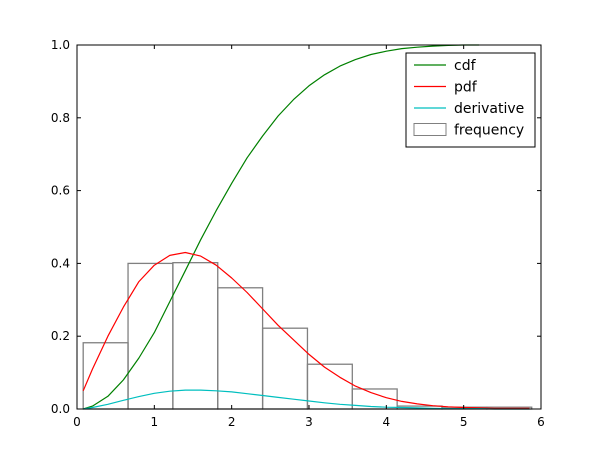 This screenshot has width=602, height=454. I want to click on legend: cdf pdf derivative frequency, so click(470, 100).